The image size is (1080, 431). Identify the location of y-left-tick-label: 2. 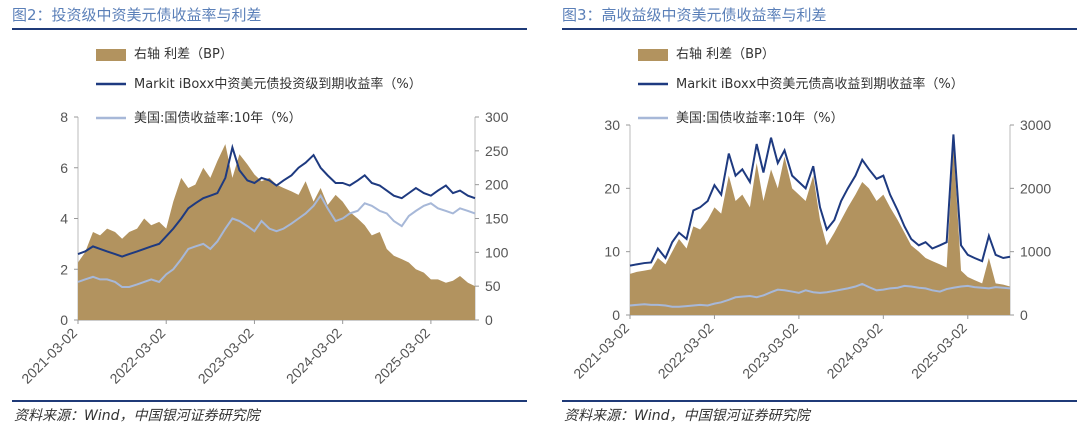
(64, 269).